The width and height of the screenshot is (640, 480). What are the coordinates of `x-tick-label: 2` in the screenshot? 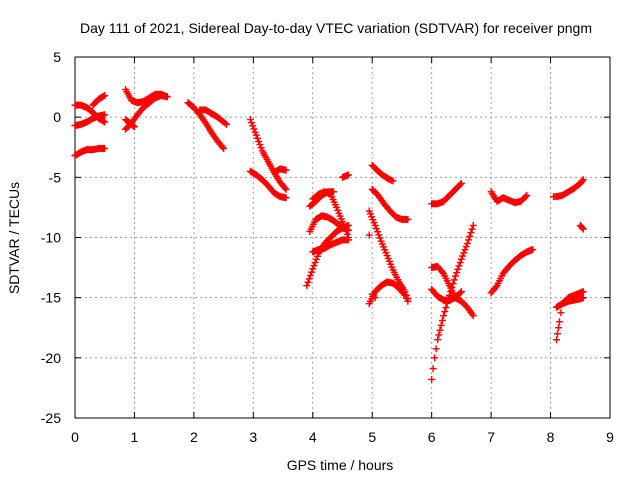 It's located at (194, 437).